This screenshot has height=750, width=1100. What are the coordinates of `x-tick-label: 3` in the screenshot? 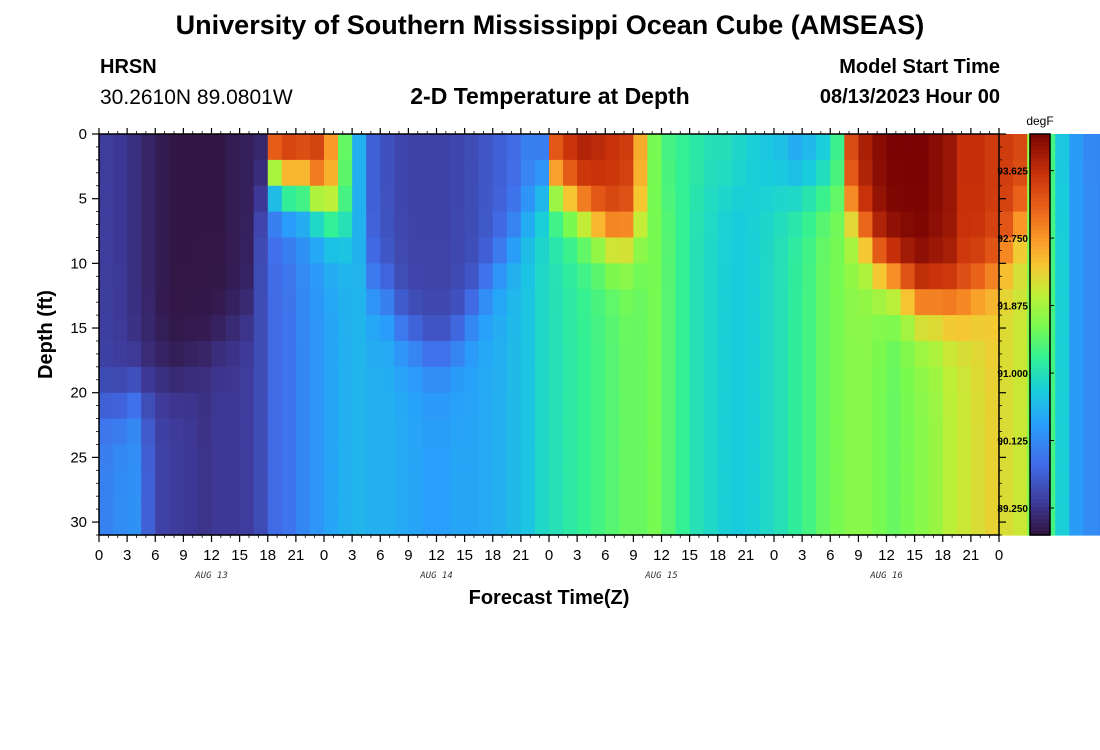 It's located at (802, 555).